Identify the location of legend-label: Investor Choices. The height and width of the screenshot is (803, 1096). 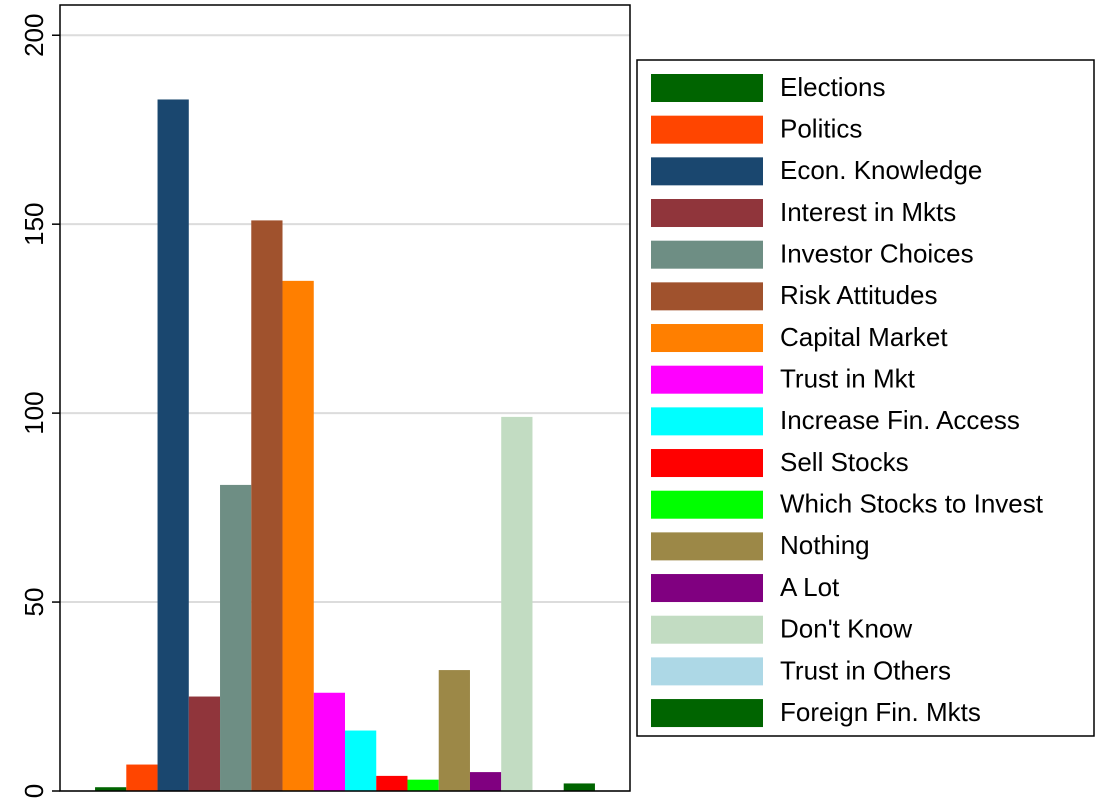
(877, 254).